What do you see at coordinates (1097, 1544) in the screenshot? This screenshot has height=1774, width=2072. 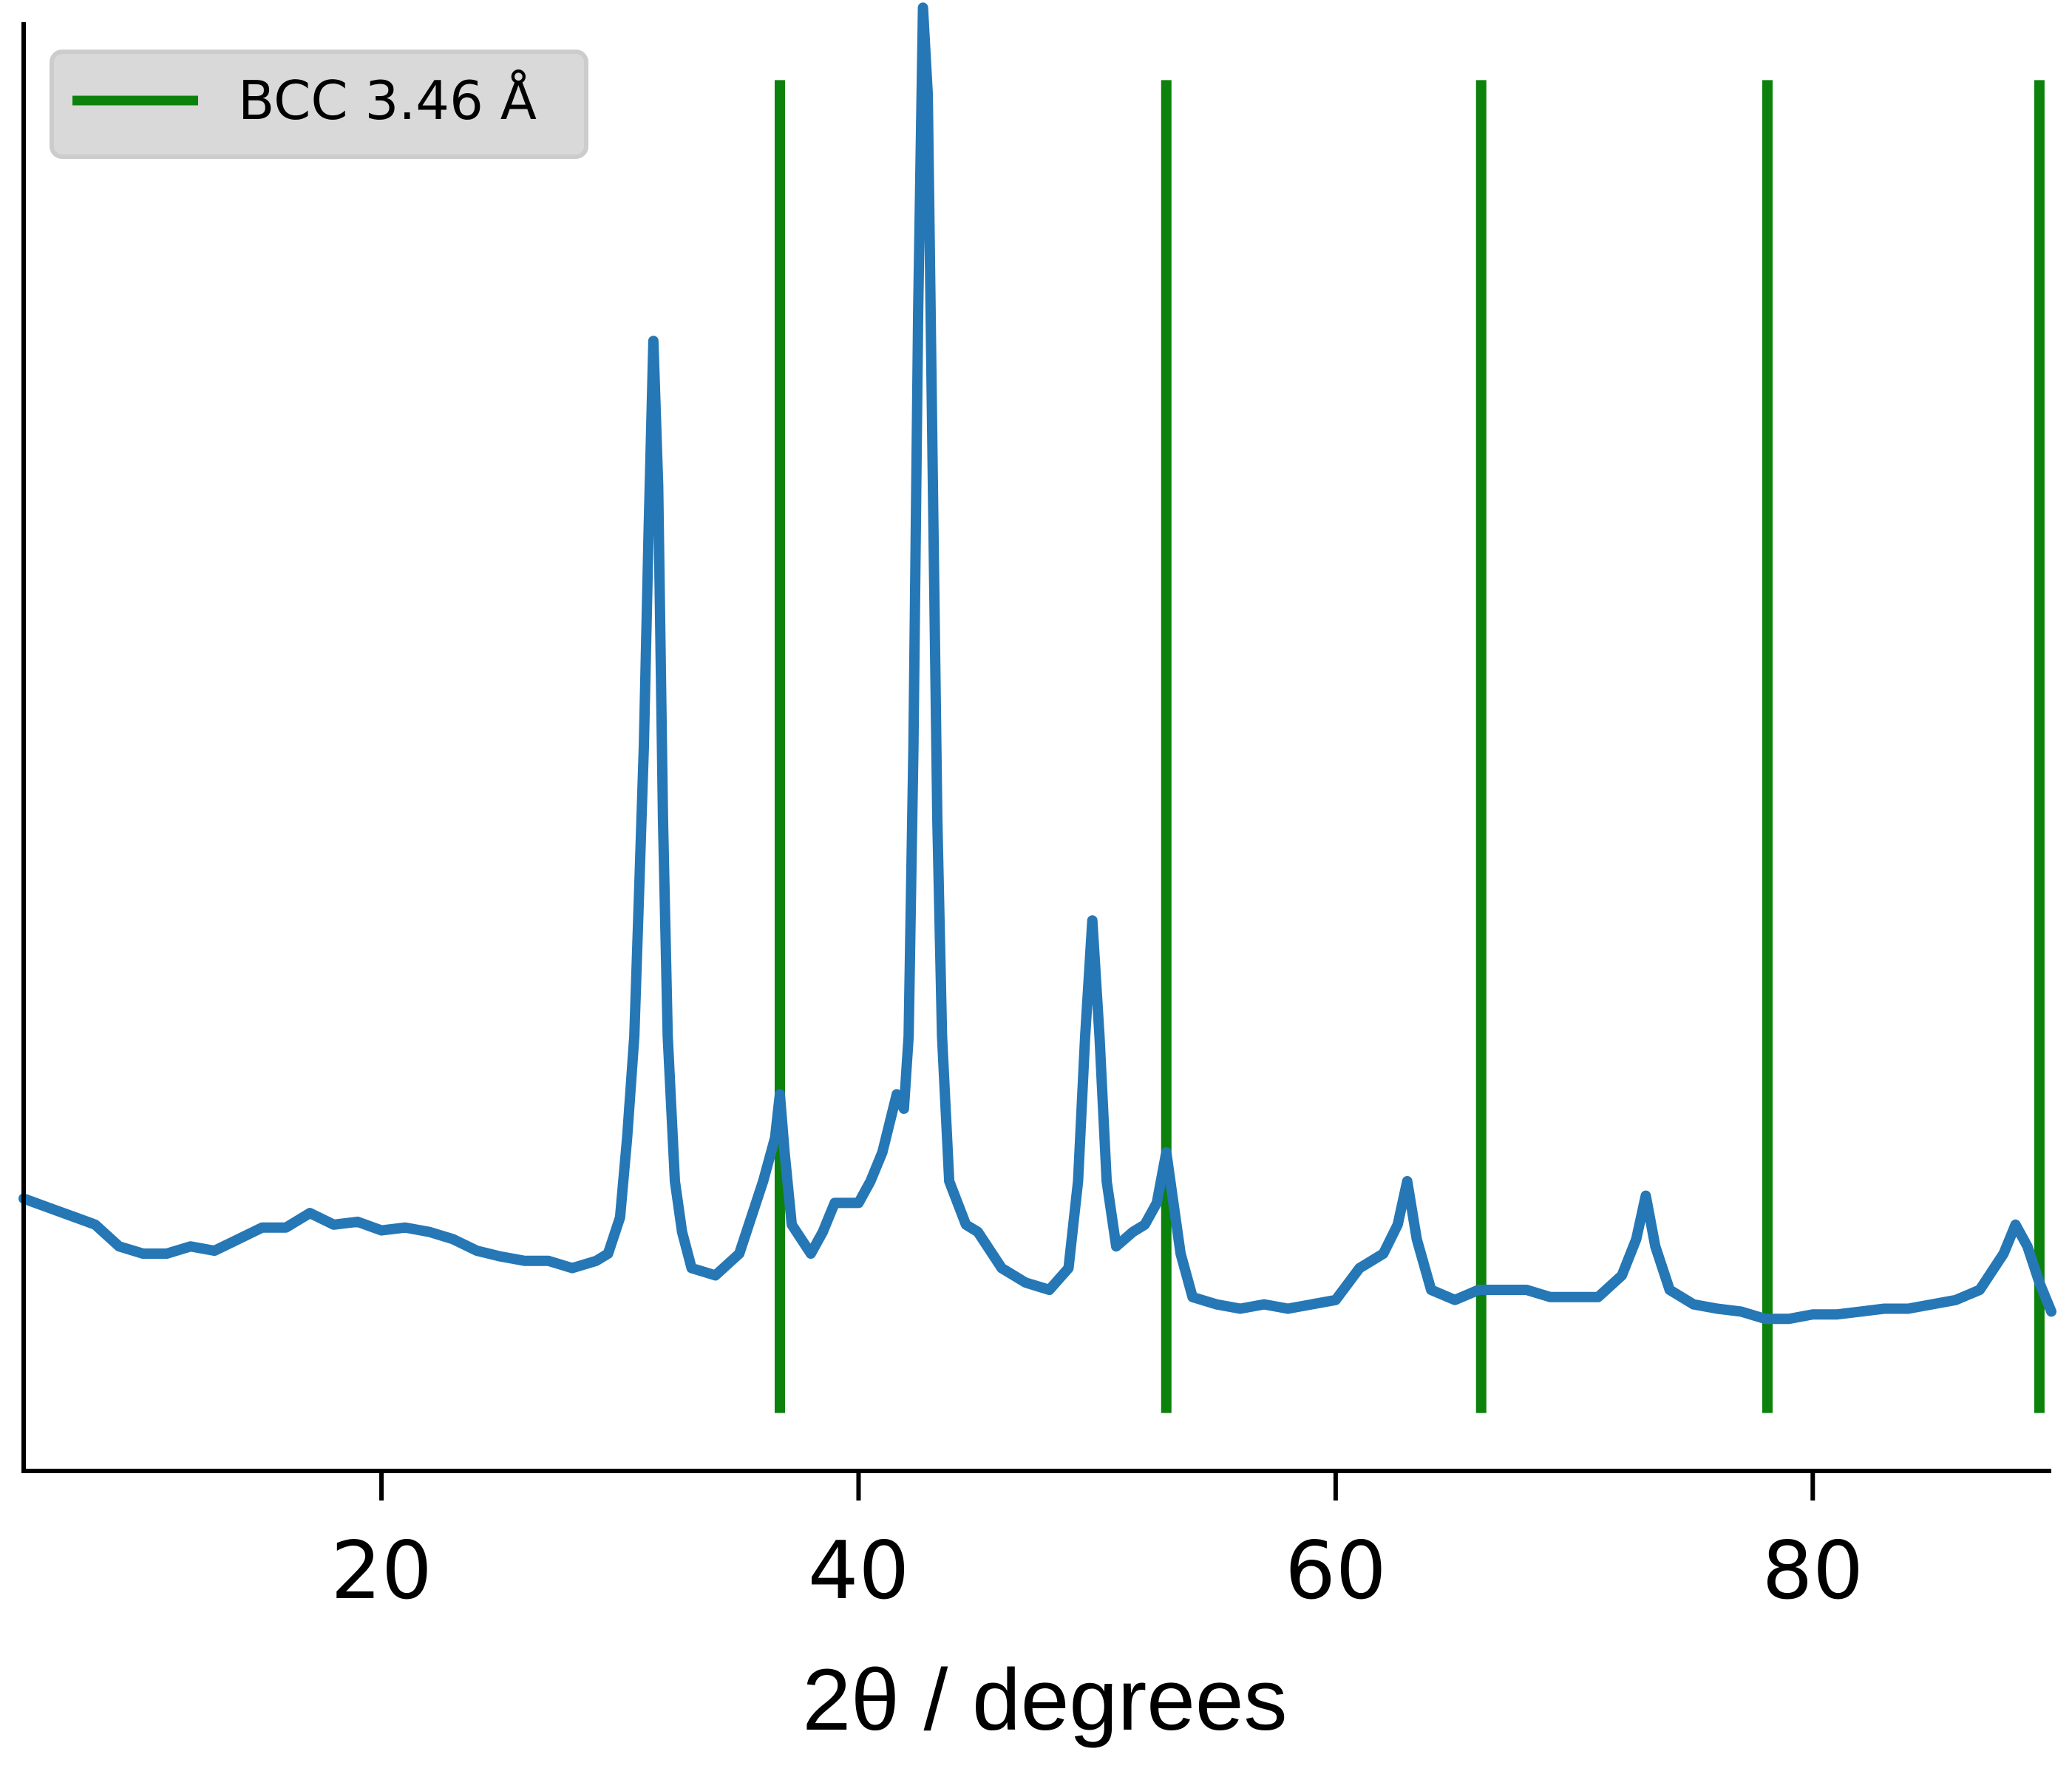 I see `x-ticks: 20 40 60 80` at bounding box center [1097, 1544].